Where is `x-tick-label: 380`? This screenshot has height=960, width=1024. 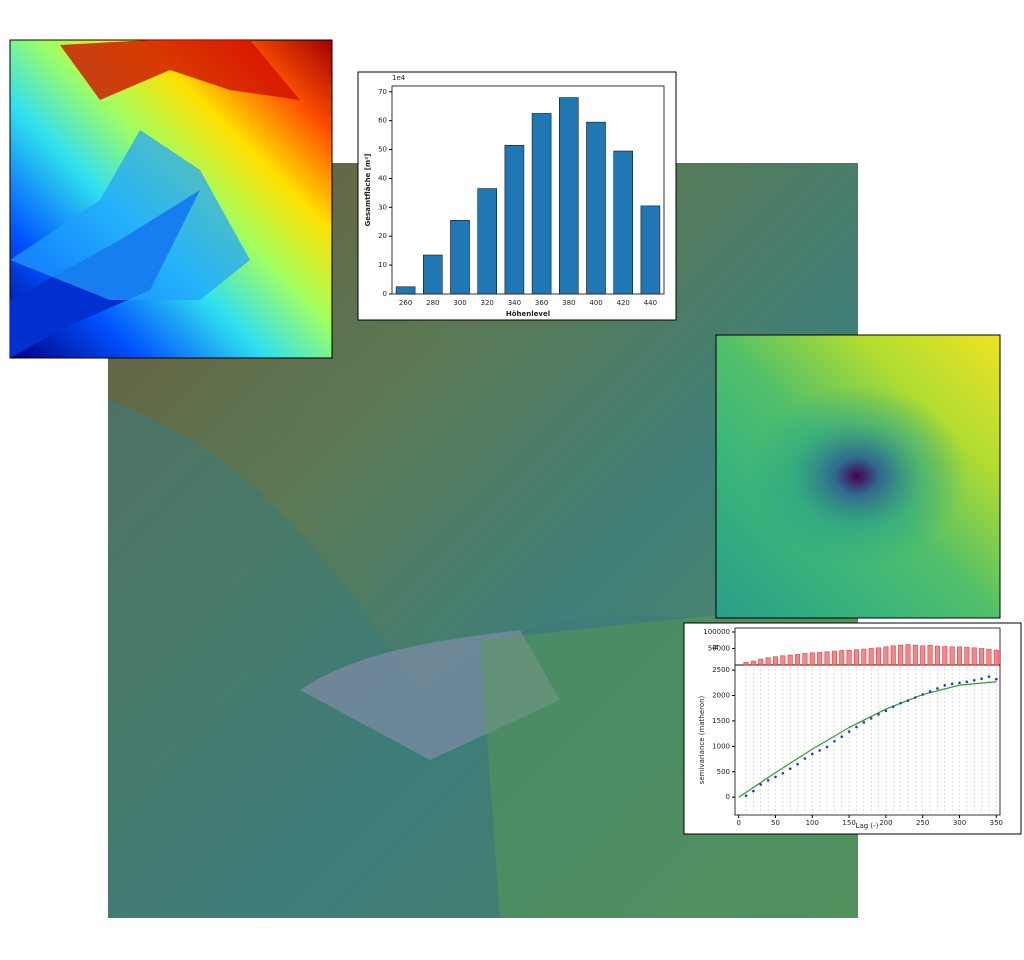 x-tick-label: 380 is located at coordinates (568, 303).